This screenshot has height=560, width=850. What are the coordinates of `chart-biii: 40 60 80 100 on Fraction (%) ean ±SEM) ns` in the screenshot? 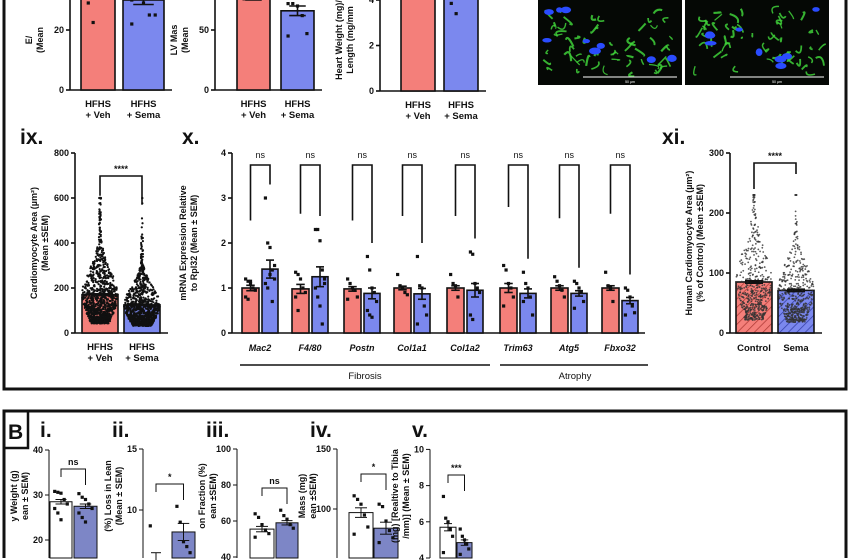 It's located at (248, 502).